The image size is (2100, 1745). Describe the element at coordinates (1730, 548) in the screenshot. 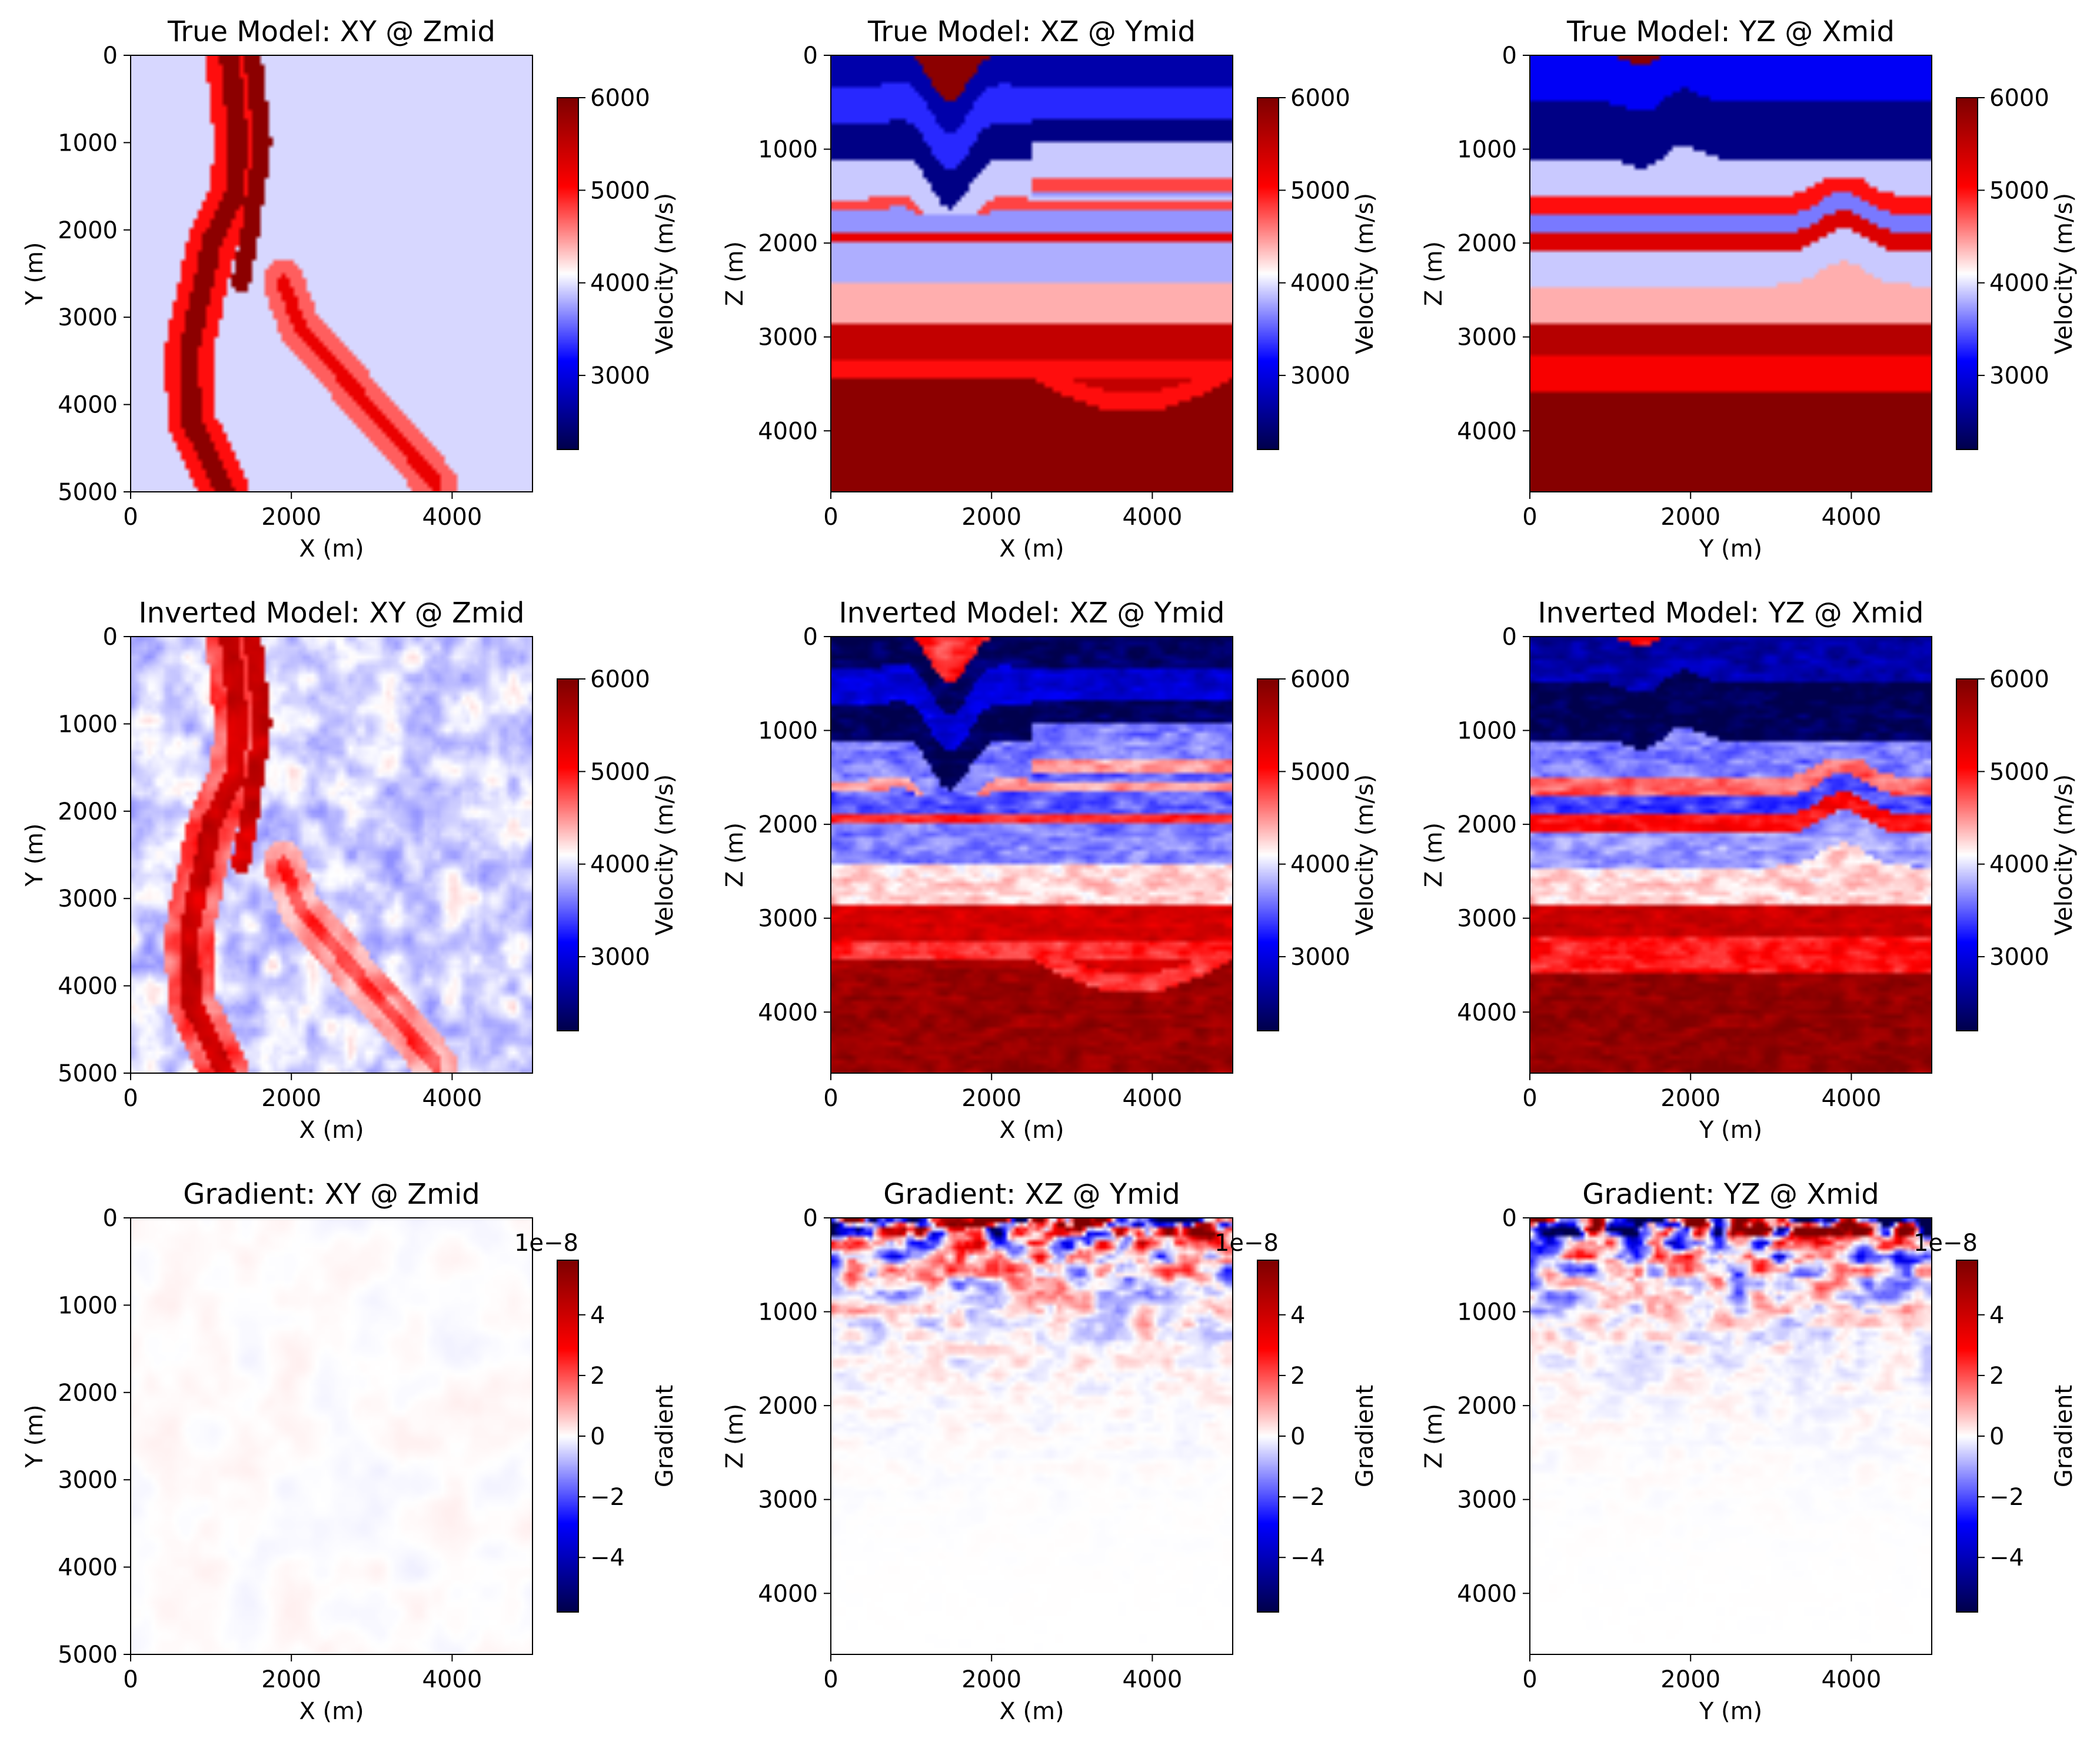

I see `x-axis-label: Y (m)` at that location.